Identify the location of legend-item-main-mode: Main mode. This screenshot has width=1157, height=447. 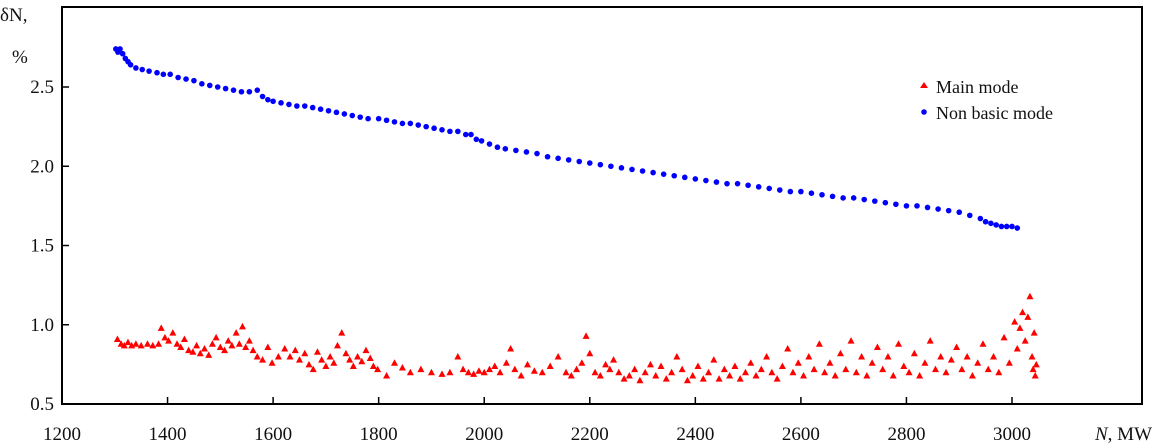
(969, 87).